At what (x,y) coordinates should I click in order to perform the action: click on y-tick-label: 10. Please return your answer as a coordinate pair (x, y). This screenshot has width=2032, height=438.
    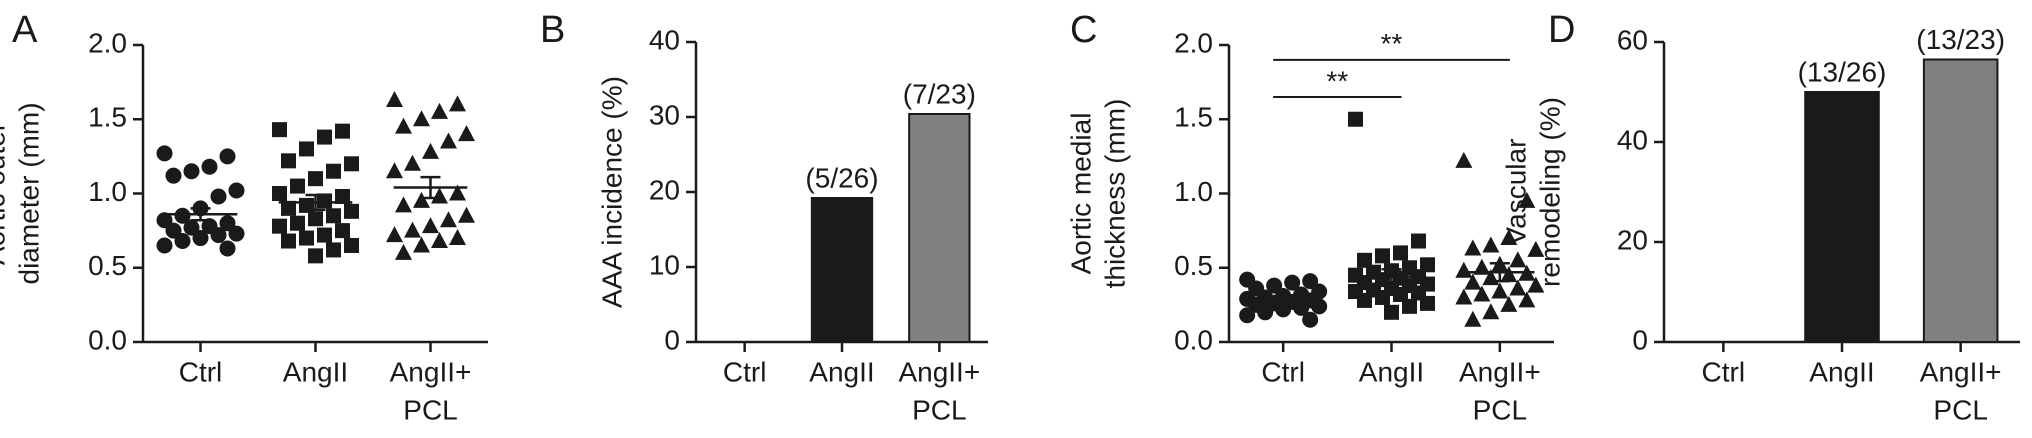
    Looking at the image, I should click on (664, 264).